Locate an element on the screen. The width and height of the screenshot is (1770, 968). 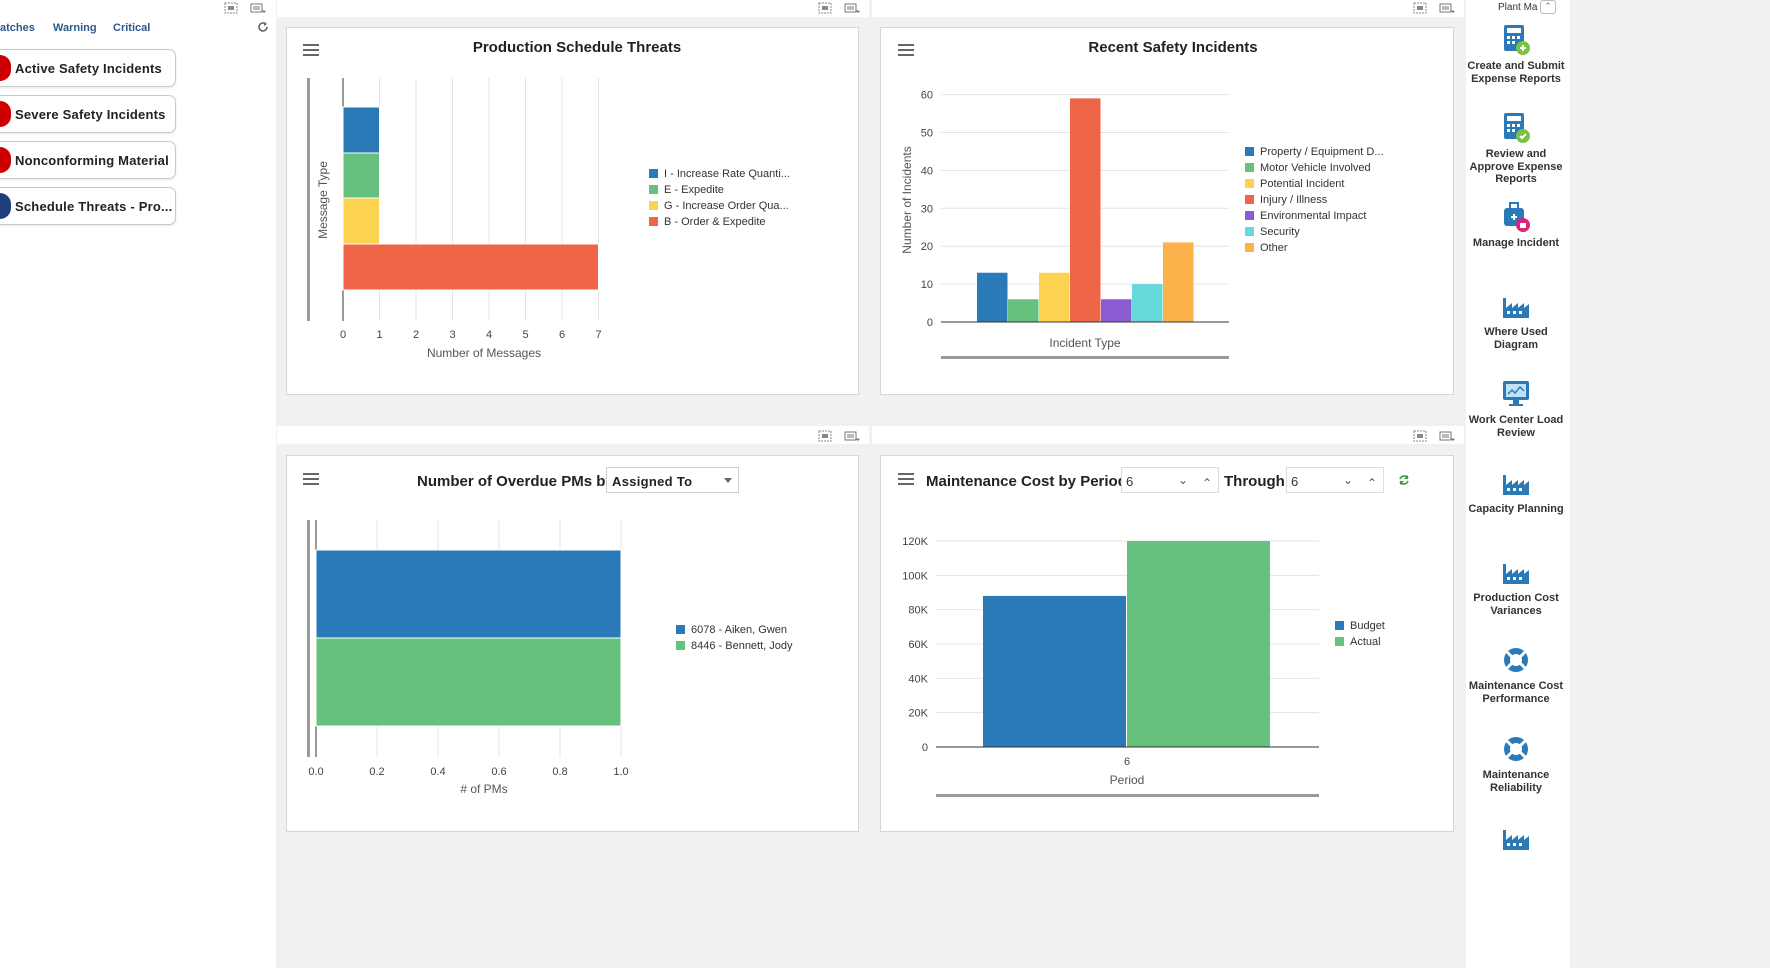
x-tick-label: 5 is located at coordinates (525, 335).